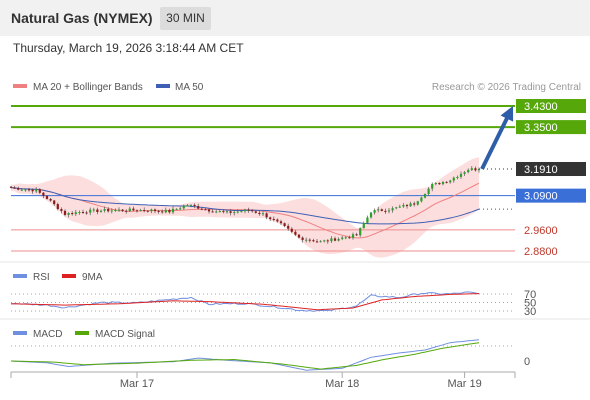 This screenshot has height=400, width=590. I want to click on legend-macd-label: MACD, so click(47, 334).